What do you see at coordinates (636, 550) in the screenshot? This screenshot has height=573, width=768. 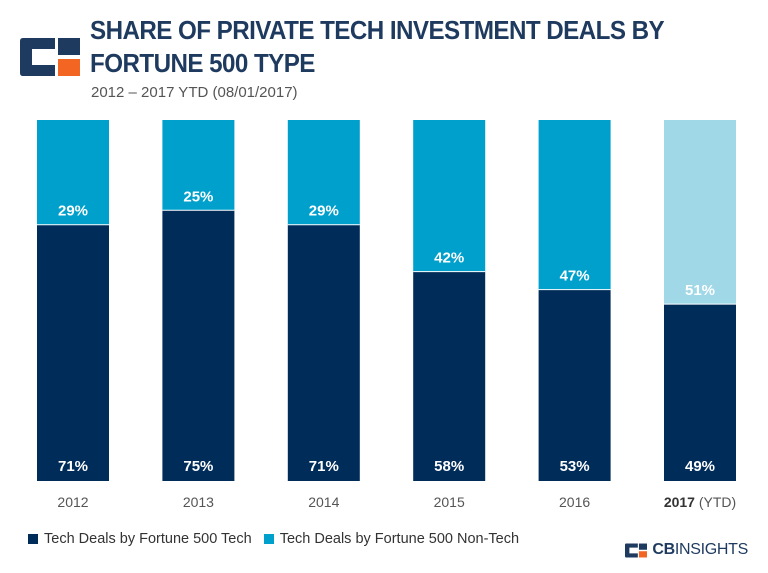 I see `cb-insights-brand-icon` at bounding box center [636, 550].